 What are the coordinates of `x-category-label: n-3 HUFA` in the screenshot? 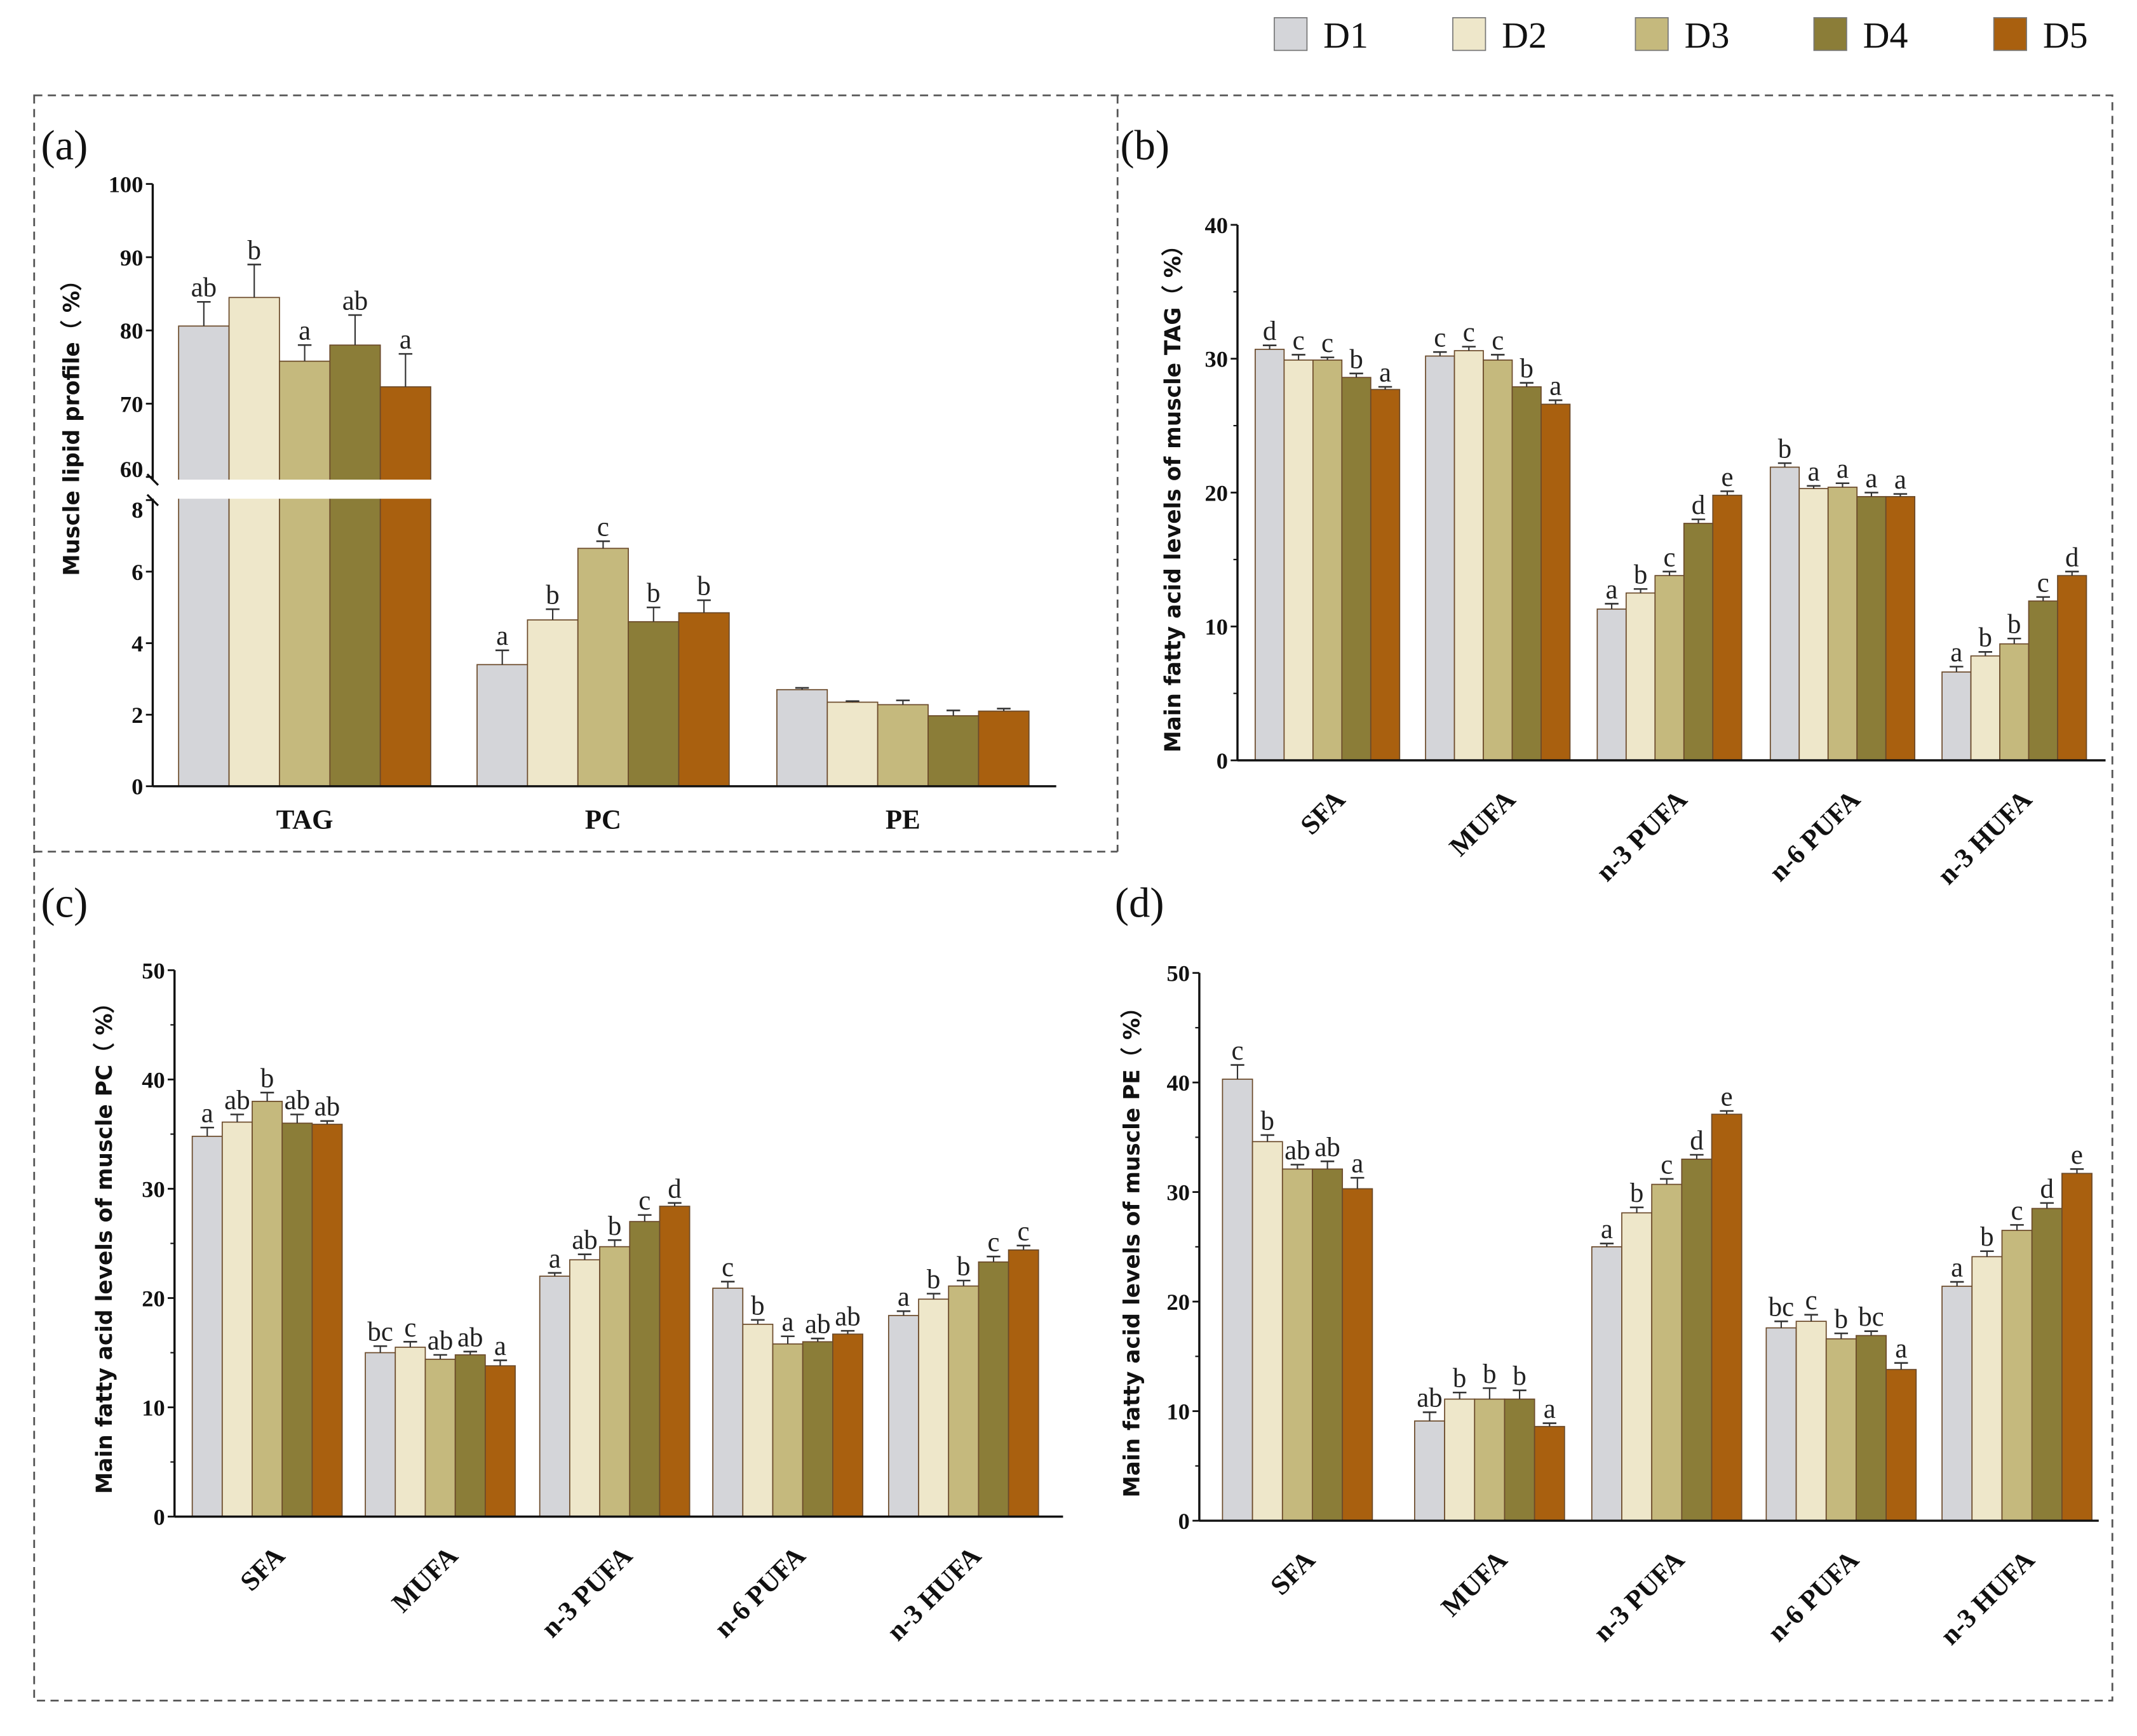 It's located at (1988, 1598).